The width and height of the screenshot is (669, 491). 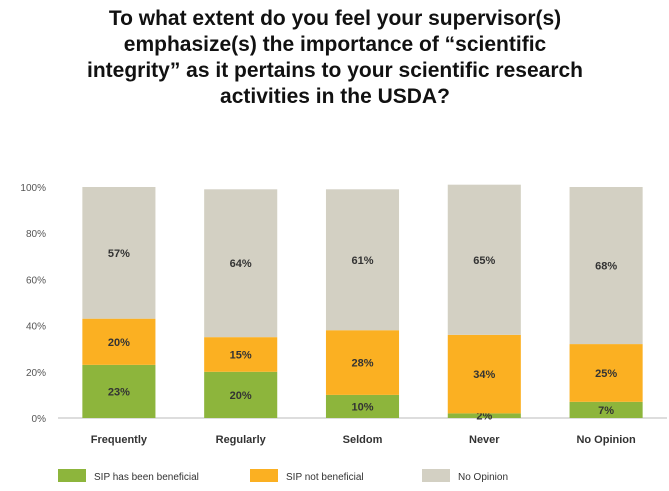 I want to click on data-label: 15%, so click(x=241, y=355).